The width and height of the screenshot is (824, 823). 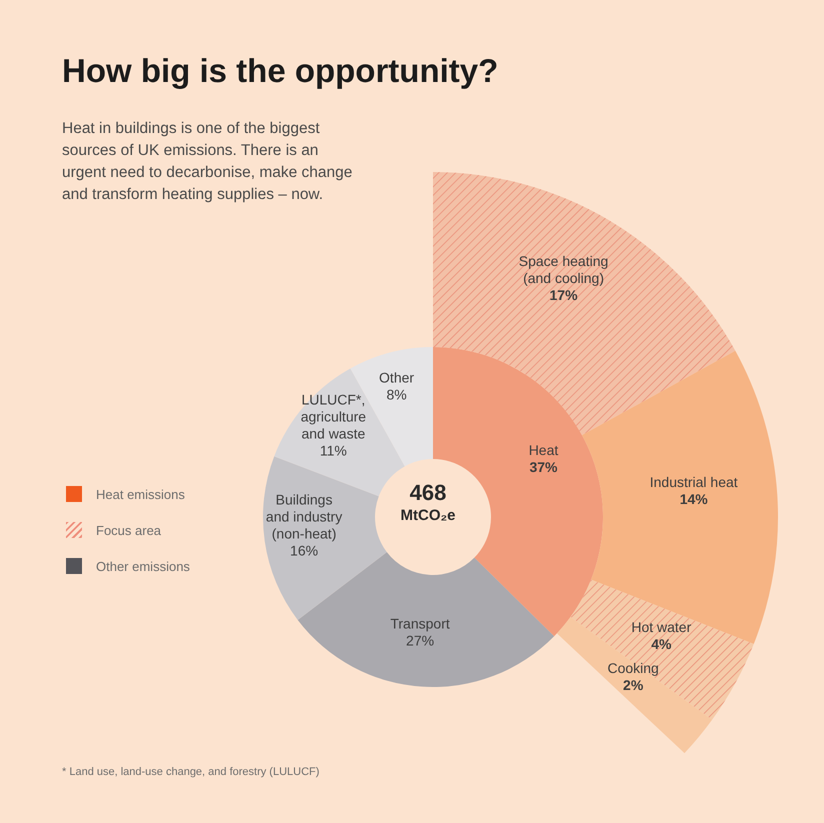 I want to click on text: Other emissions, so click(x=143, y=566).